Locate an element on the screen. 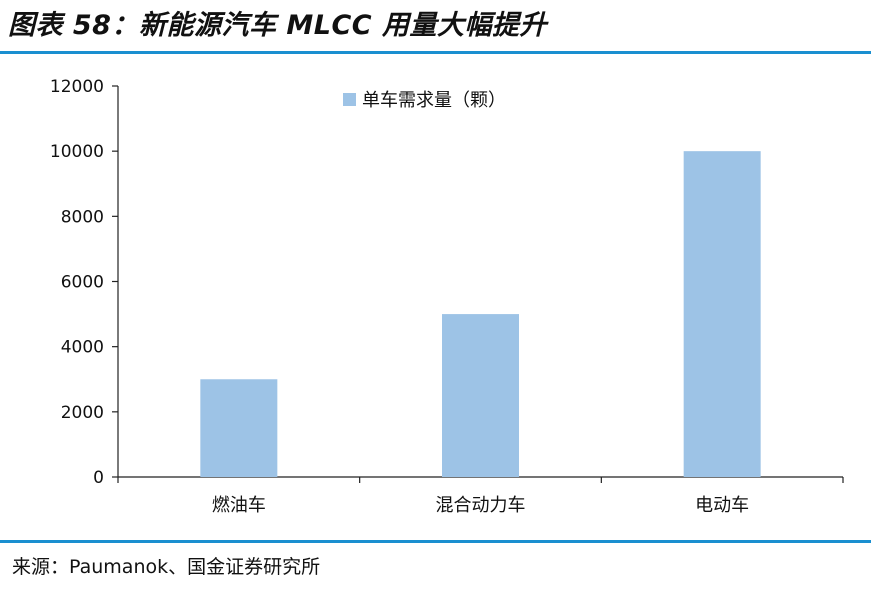 Image resolution: width=871 pixels, height=591 pixels. title-divider is located at coordinates (435, 52).